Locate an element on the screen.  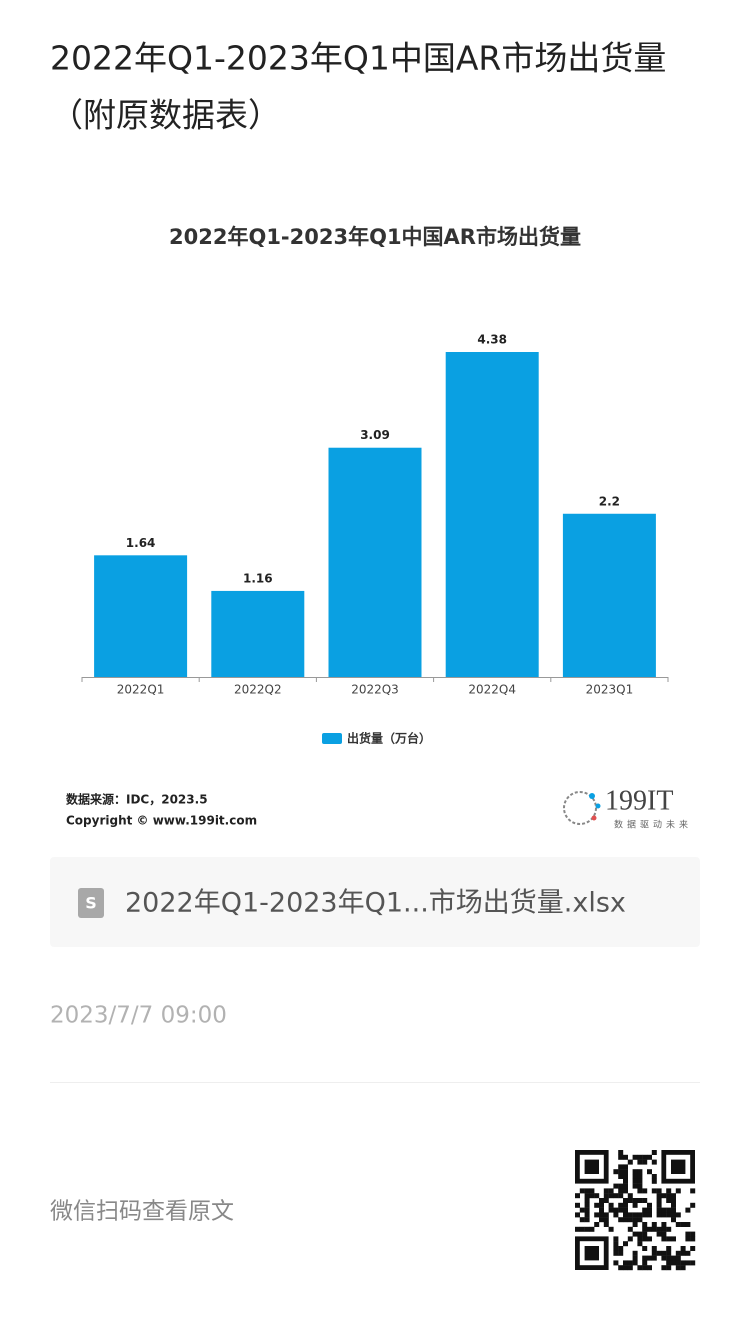
attachment-card is located at coordinates (375, 902).